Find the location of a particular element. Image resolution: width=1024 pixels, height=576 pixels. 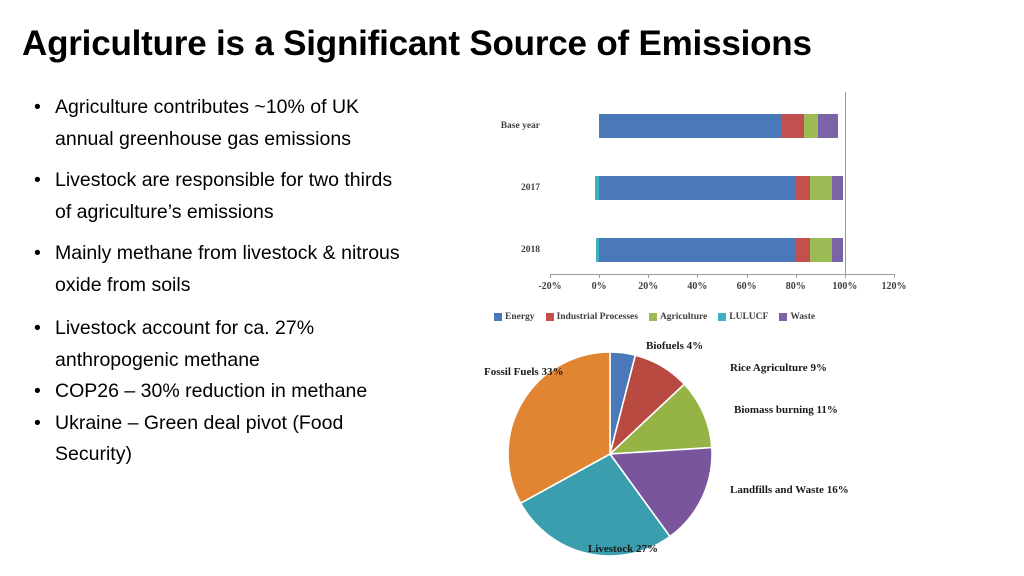

bar-chart-x-tick-label: 80% is located at coordinates (795, 286).